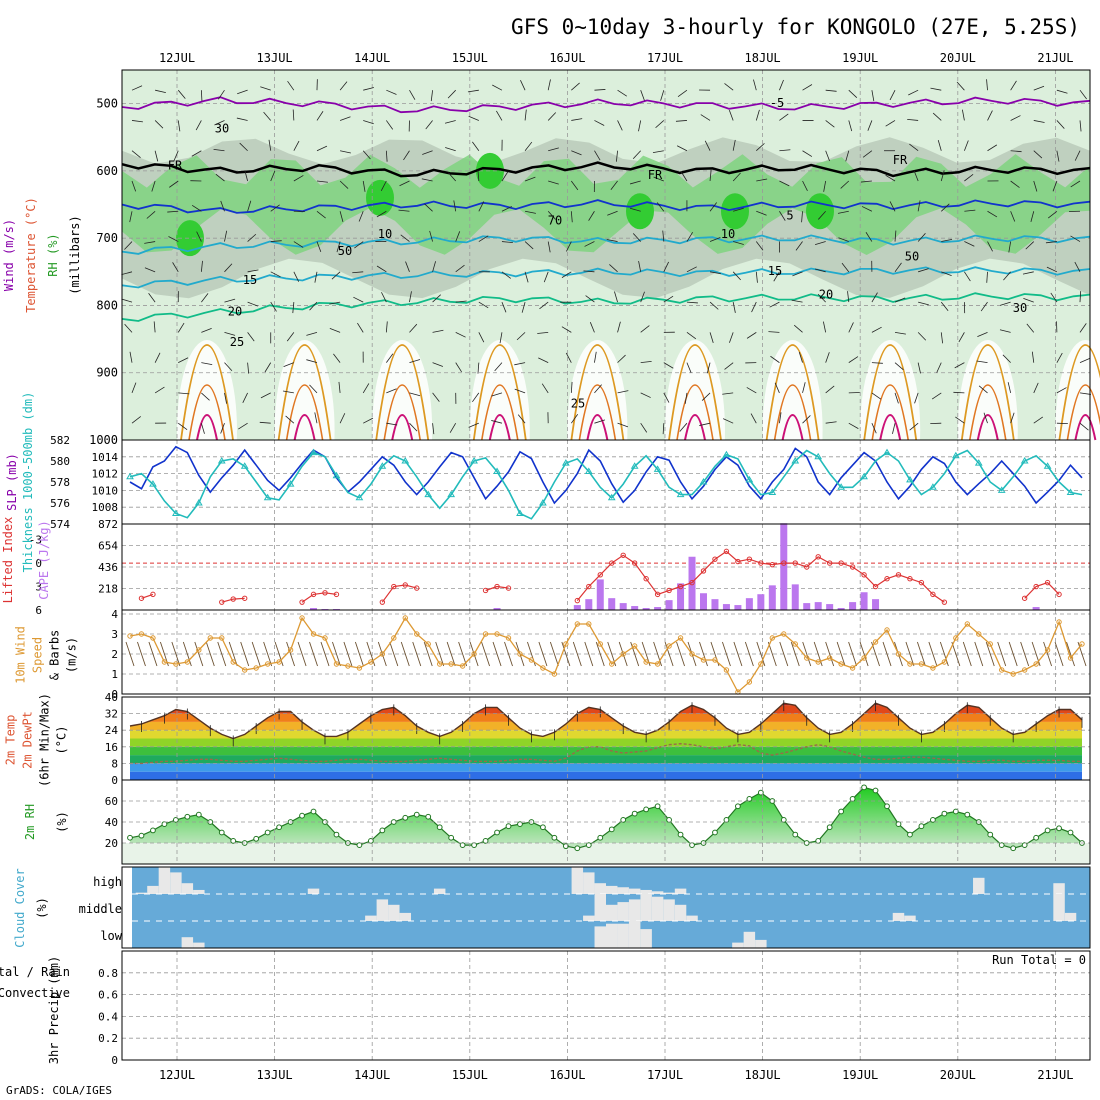 The width and height of the screenshot is (1100, 1100). What do you see at coordinates (114, 674) in the screenshot?
I see `wind-tick-label: 1` at bounding box center [114, 674].